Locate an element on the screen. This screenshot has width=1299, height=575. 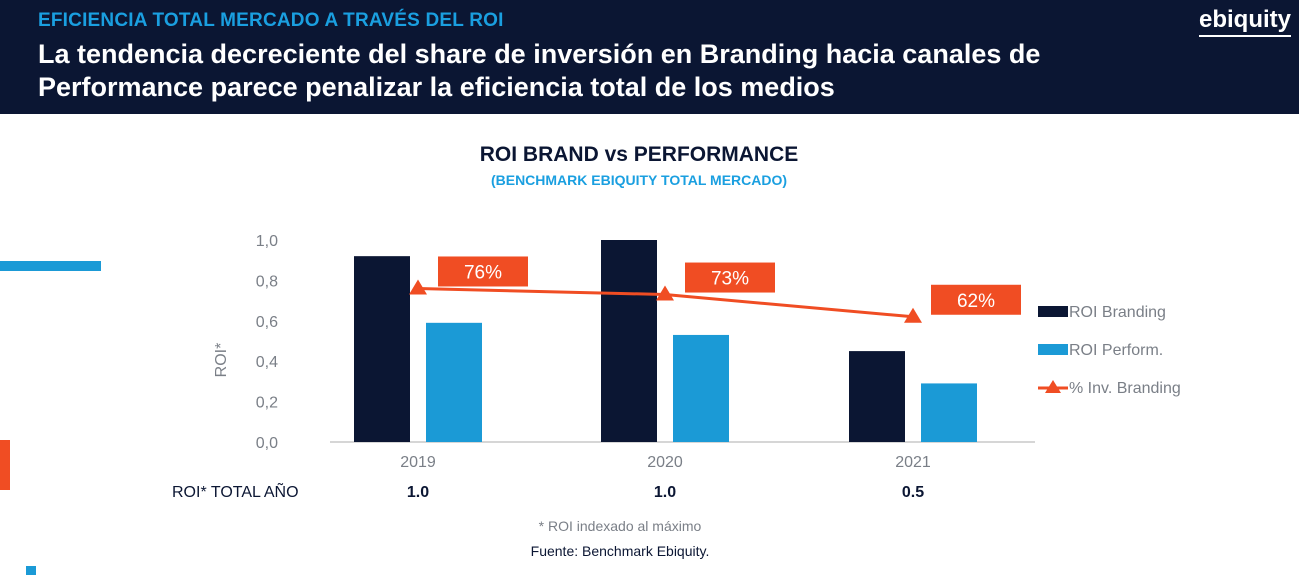
y-tick-label: 0,8 is located at coordinates (267, 281).